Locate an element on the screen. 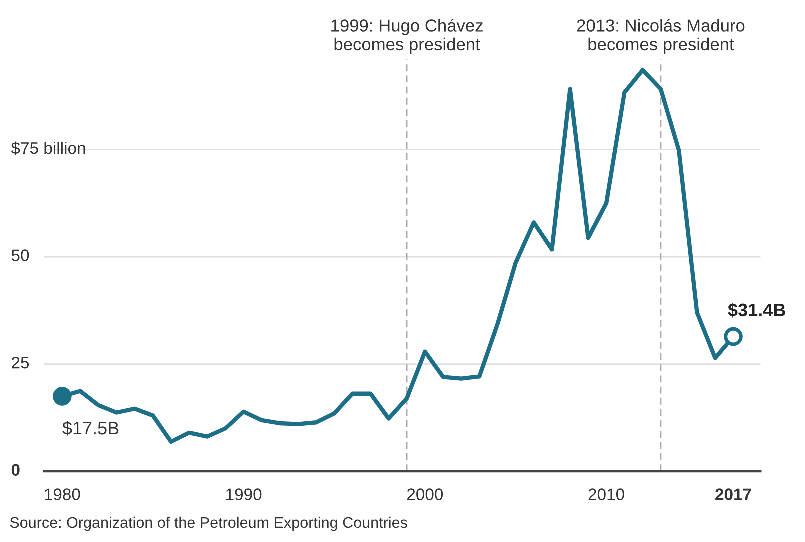 Image resolution: width=805 pixels, height=542 pixels. y-tick-label: 50 is located at coordinates (21, 256).